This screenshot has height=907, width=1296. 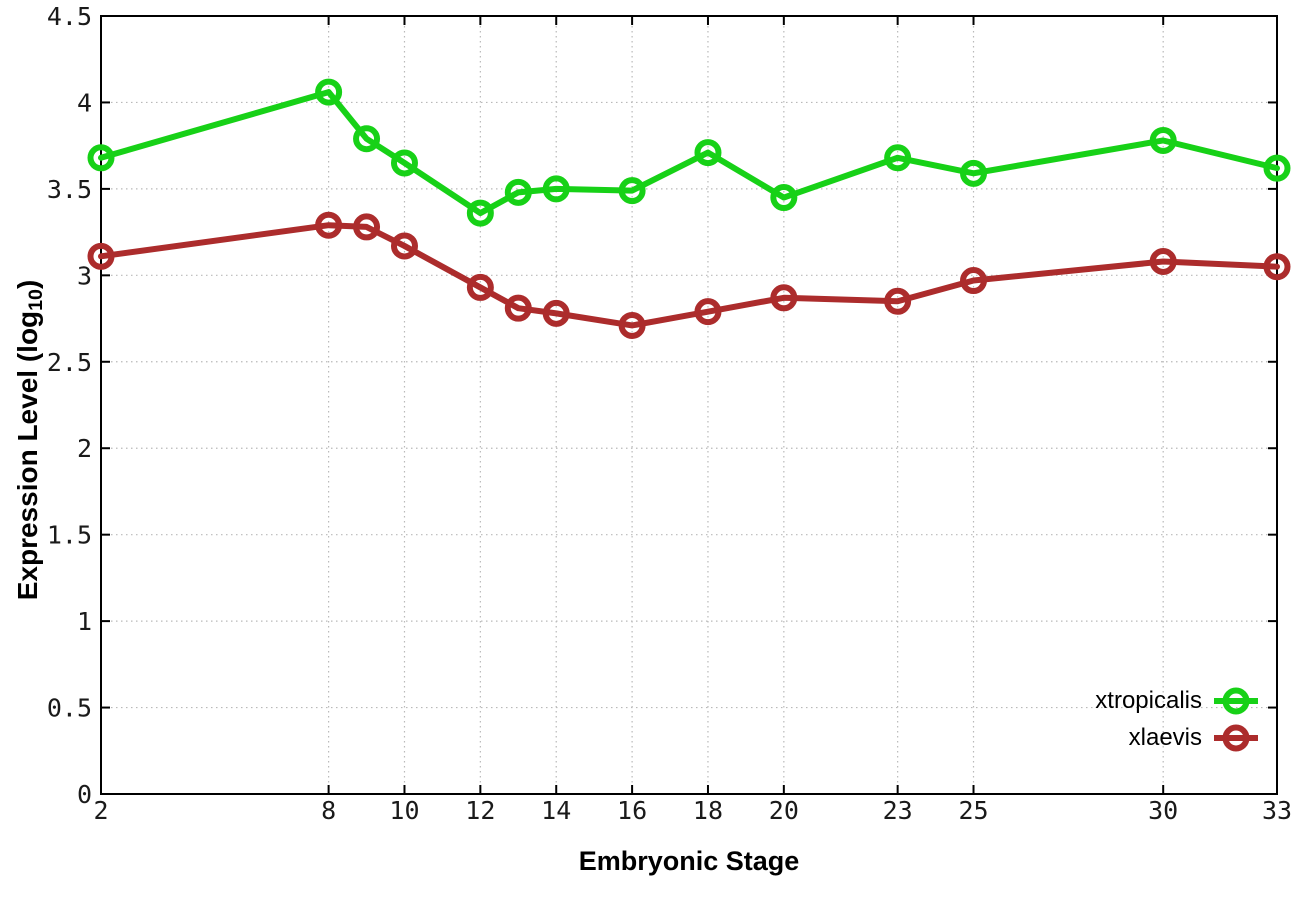 What do you see at coordinates (69, 405) in the screenshot?
I see `y-tick-labels: 0 0.5 1 1.5 2 2.5 3 3.5 4 4.5` at bounding box center [69, 405].